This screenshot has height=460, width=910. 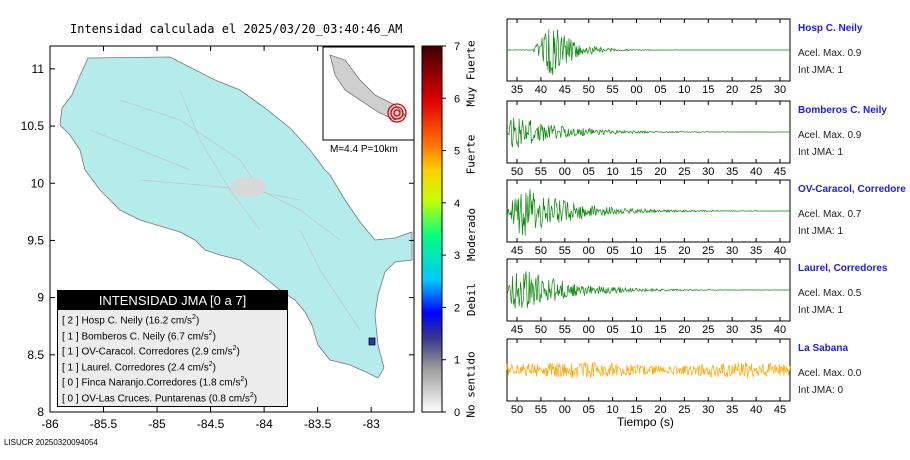 What do you see at coordinates (830, 28) in the screenshot?
I see `station-name: Hosp C. Neily` at bounding box center [830, 28].